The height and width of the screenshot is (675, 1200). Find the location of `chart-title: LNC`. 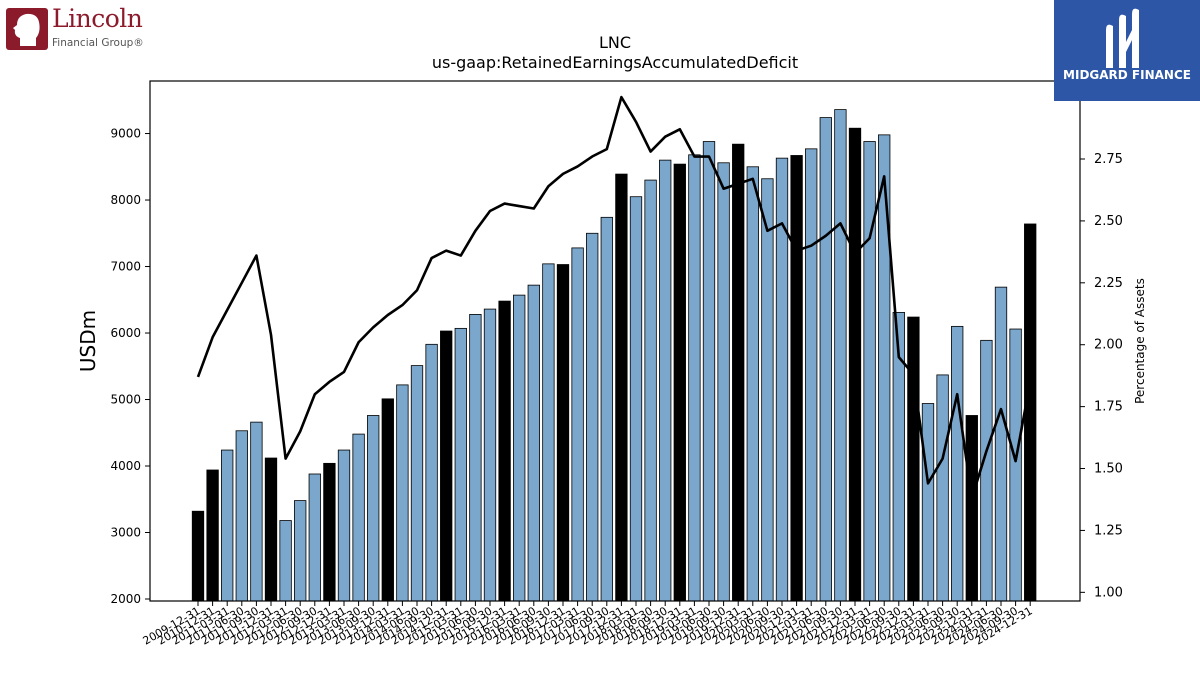

chart-title: LNC is located at coordinates (615, 42).